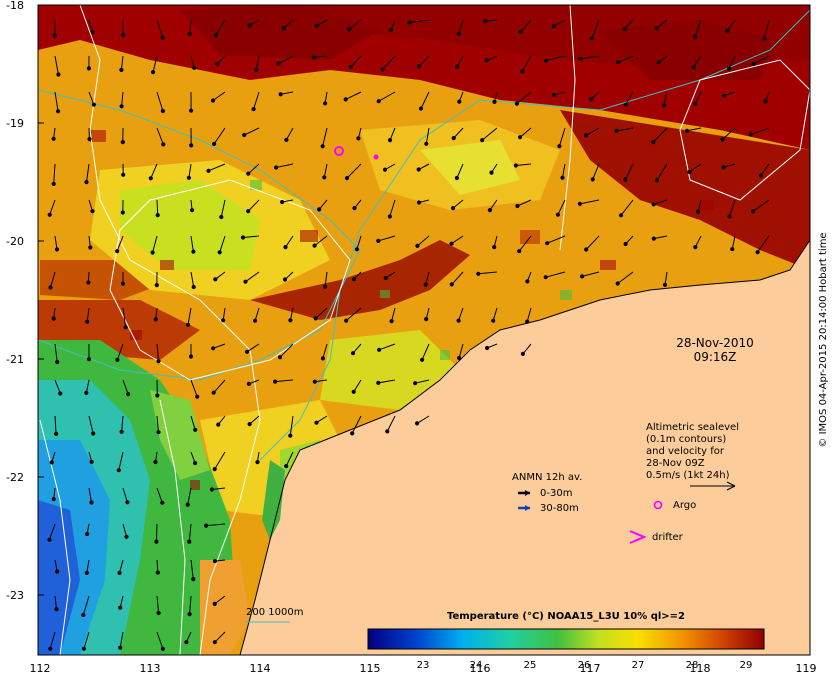  I want to click on lon-label: 115, so click(370, 668).